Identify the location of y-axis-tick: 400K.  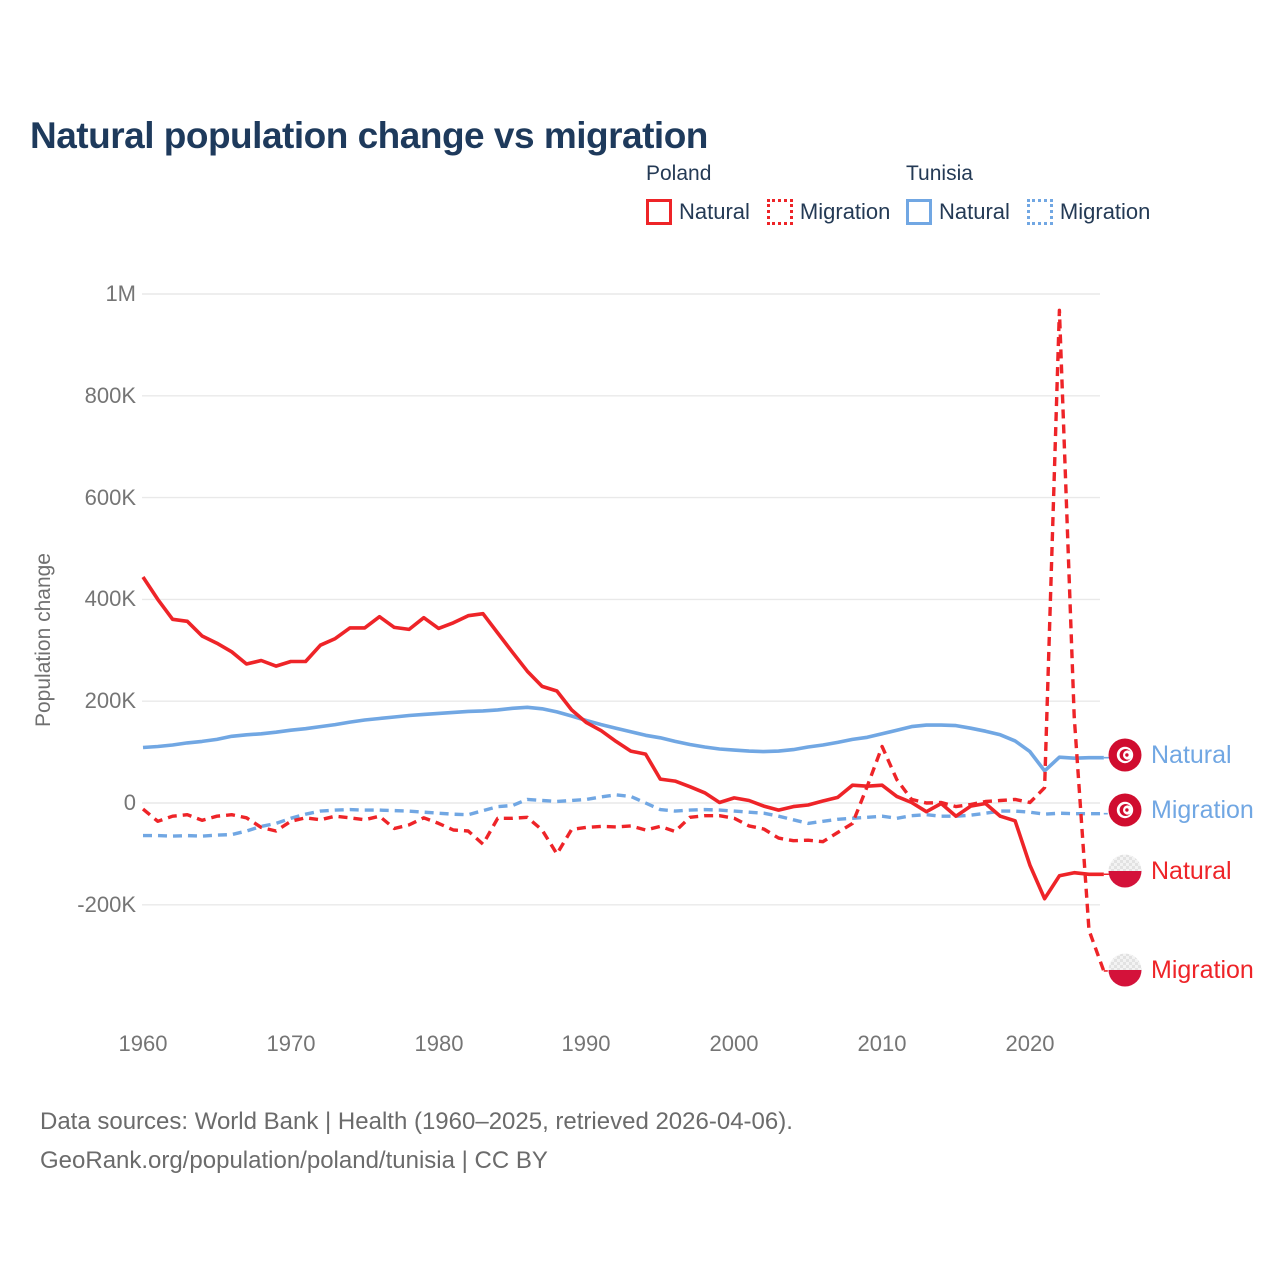
(110, 598).